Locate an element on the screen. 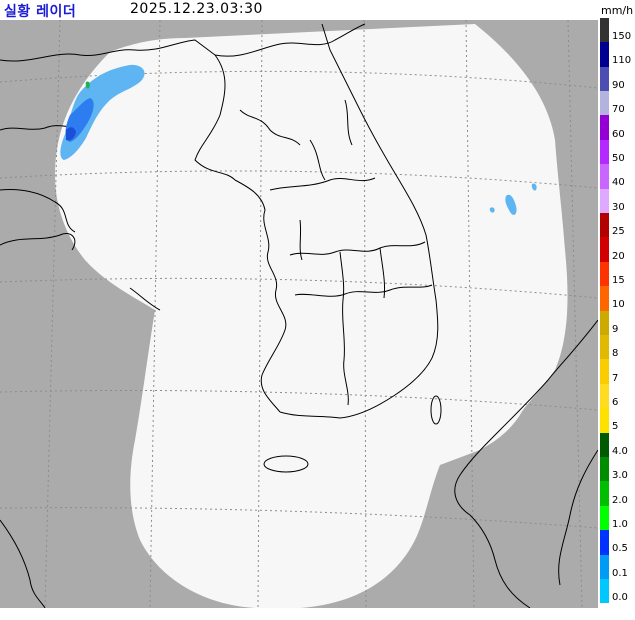 This screenshot has width=635, height=620. jeju-island is located at coordinates (286, 464).